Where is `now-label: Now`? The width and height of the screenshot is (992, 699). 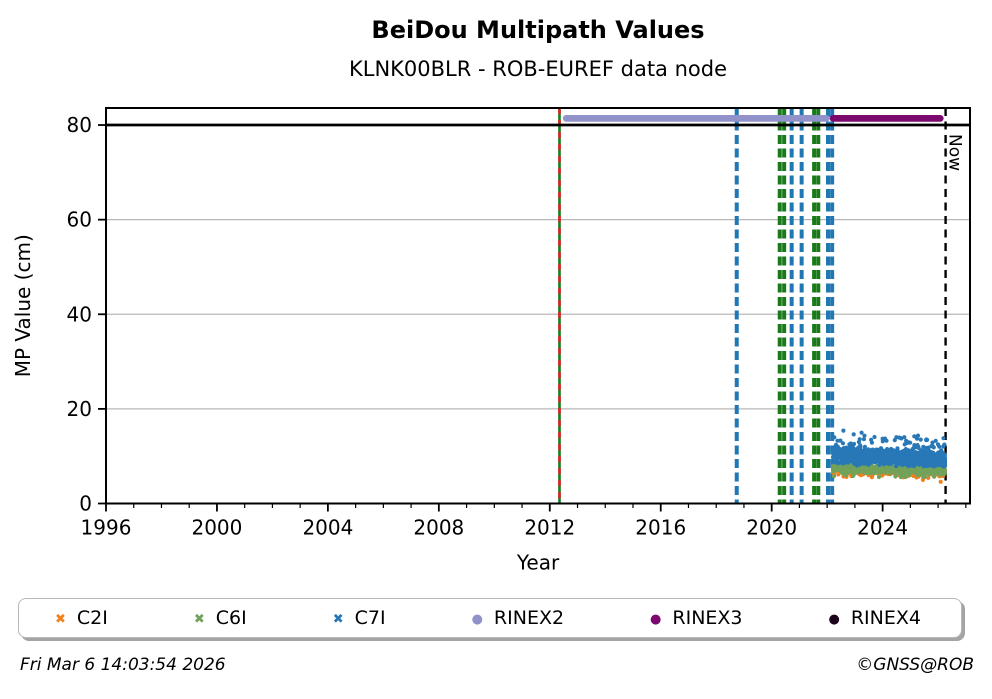
now-label: Now is located at coordinates (955, 152).